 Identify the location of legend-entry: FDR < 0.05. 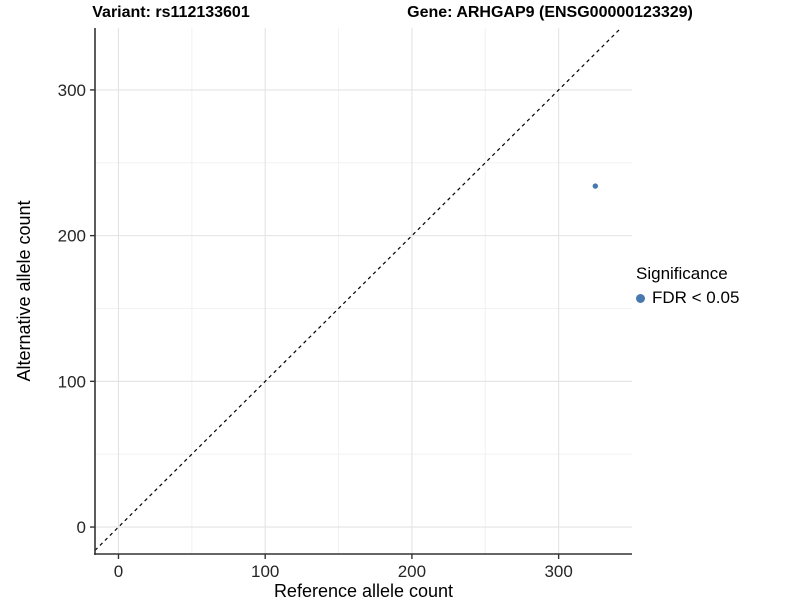
(687, 298).